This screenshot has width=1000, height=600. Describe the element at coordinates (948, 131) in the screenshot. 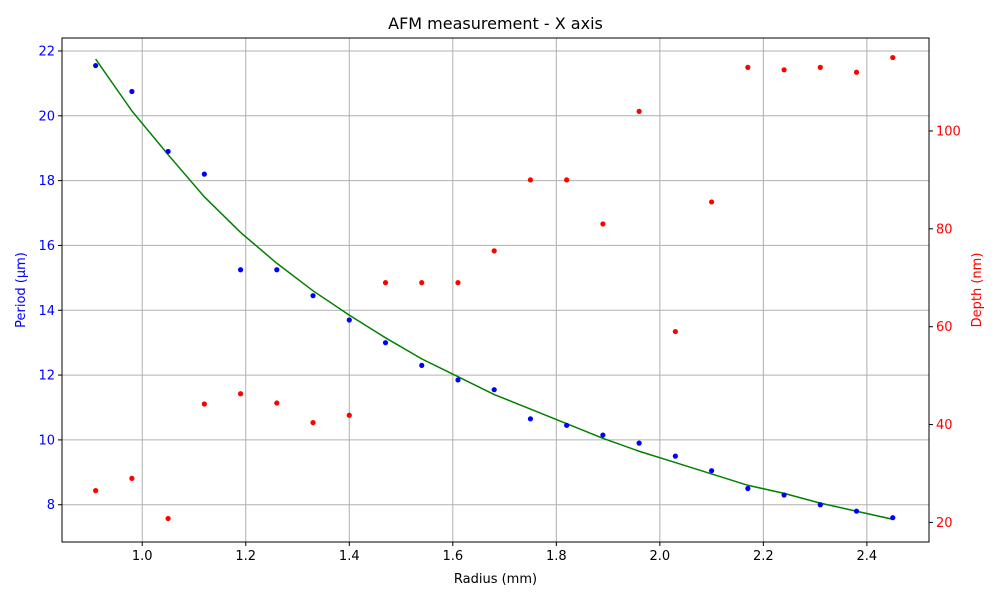

I see `y2-tick-label: 100` at that location.